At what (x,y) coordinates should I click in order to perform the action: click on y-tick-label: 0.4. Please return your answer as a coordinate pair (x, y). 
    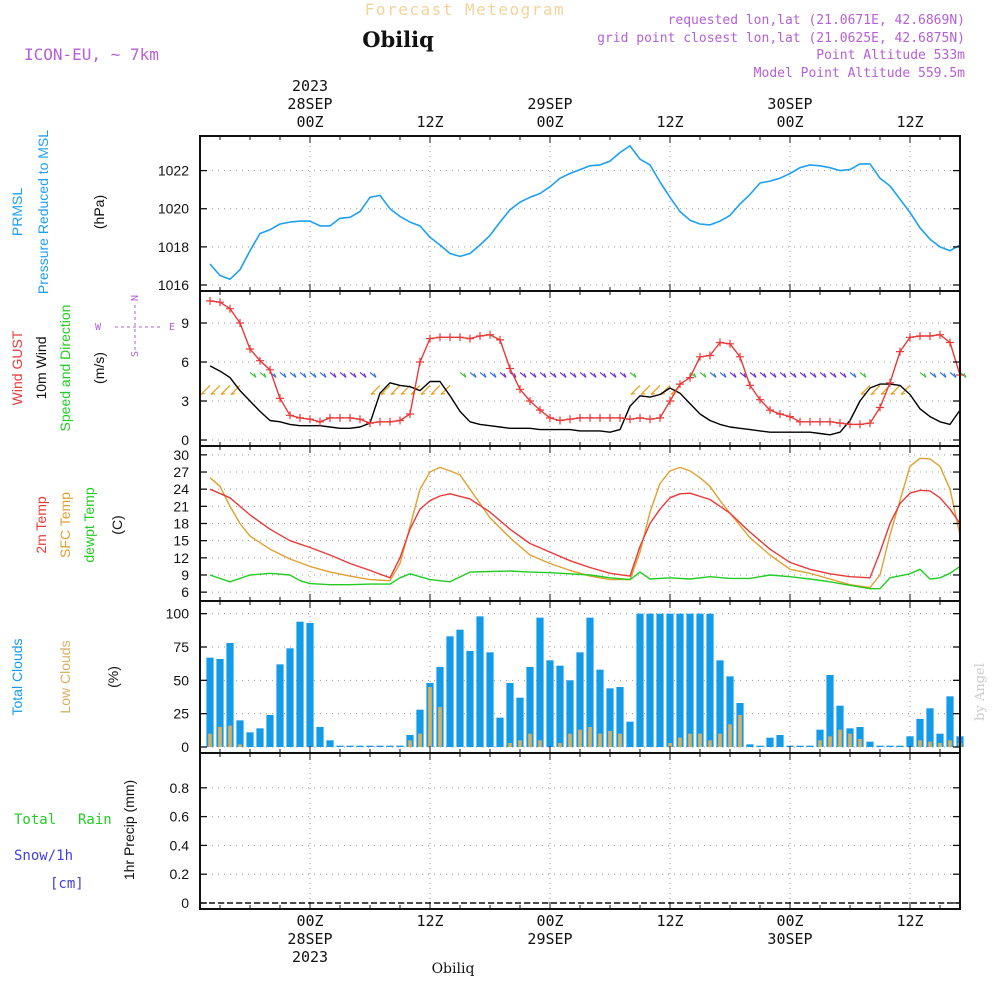
    Looking at the image, I should click on (180, 845).